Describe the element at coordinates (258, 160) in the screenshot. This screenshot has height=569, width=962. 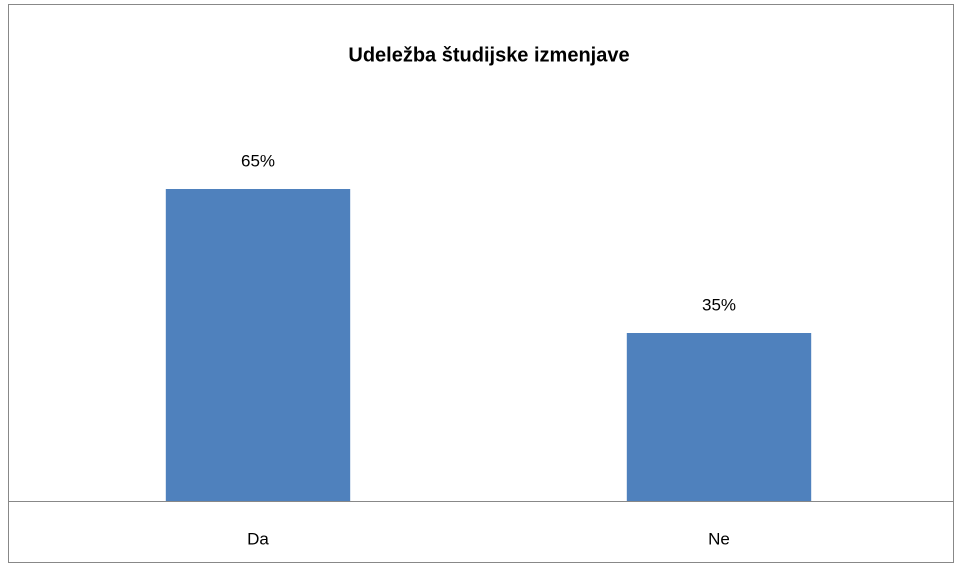
I see `data-label: 65%` at that location.